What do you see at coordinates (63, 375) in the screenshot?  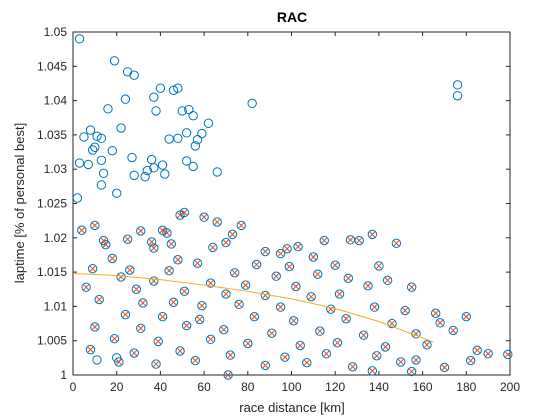 I see `y-tick-label: 1` at bounding box center [63, 375].